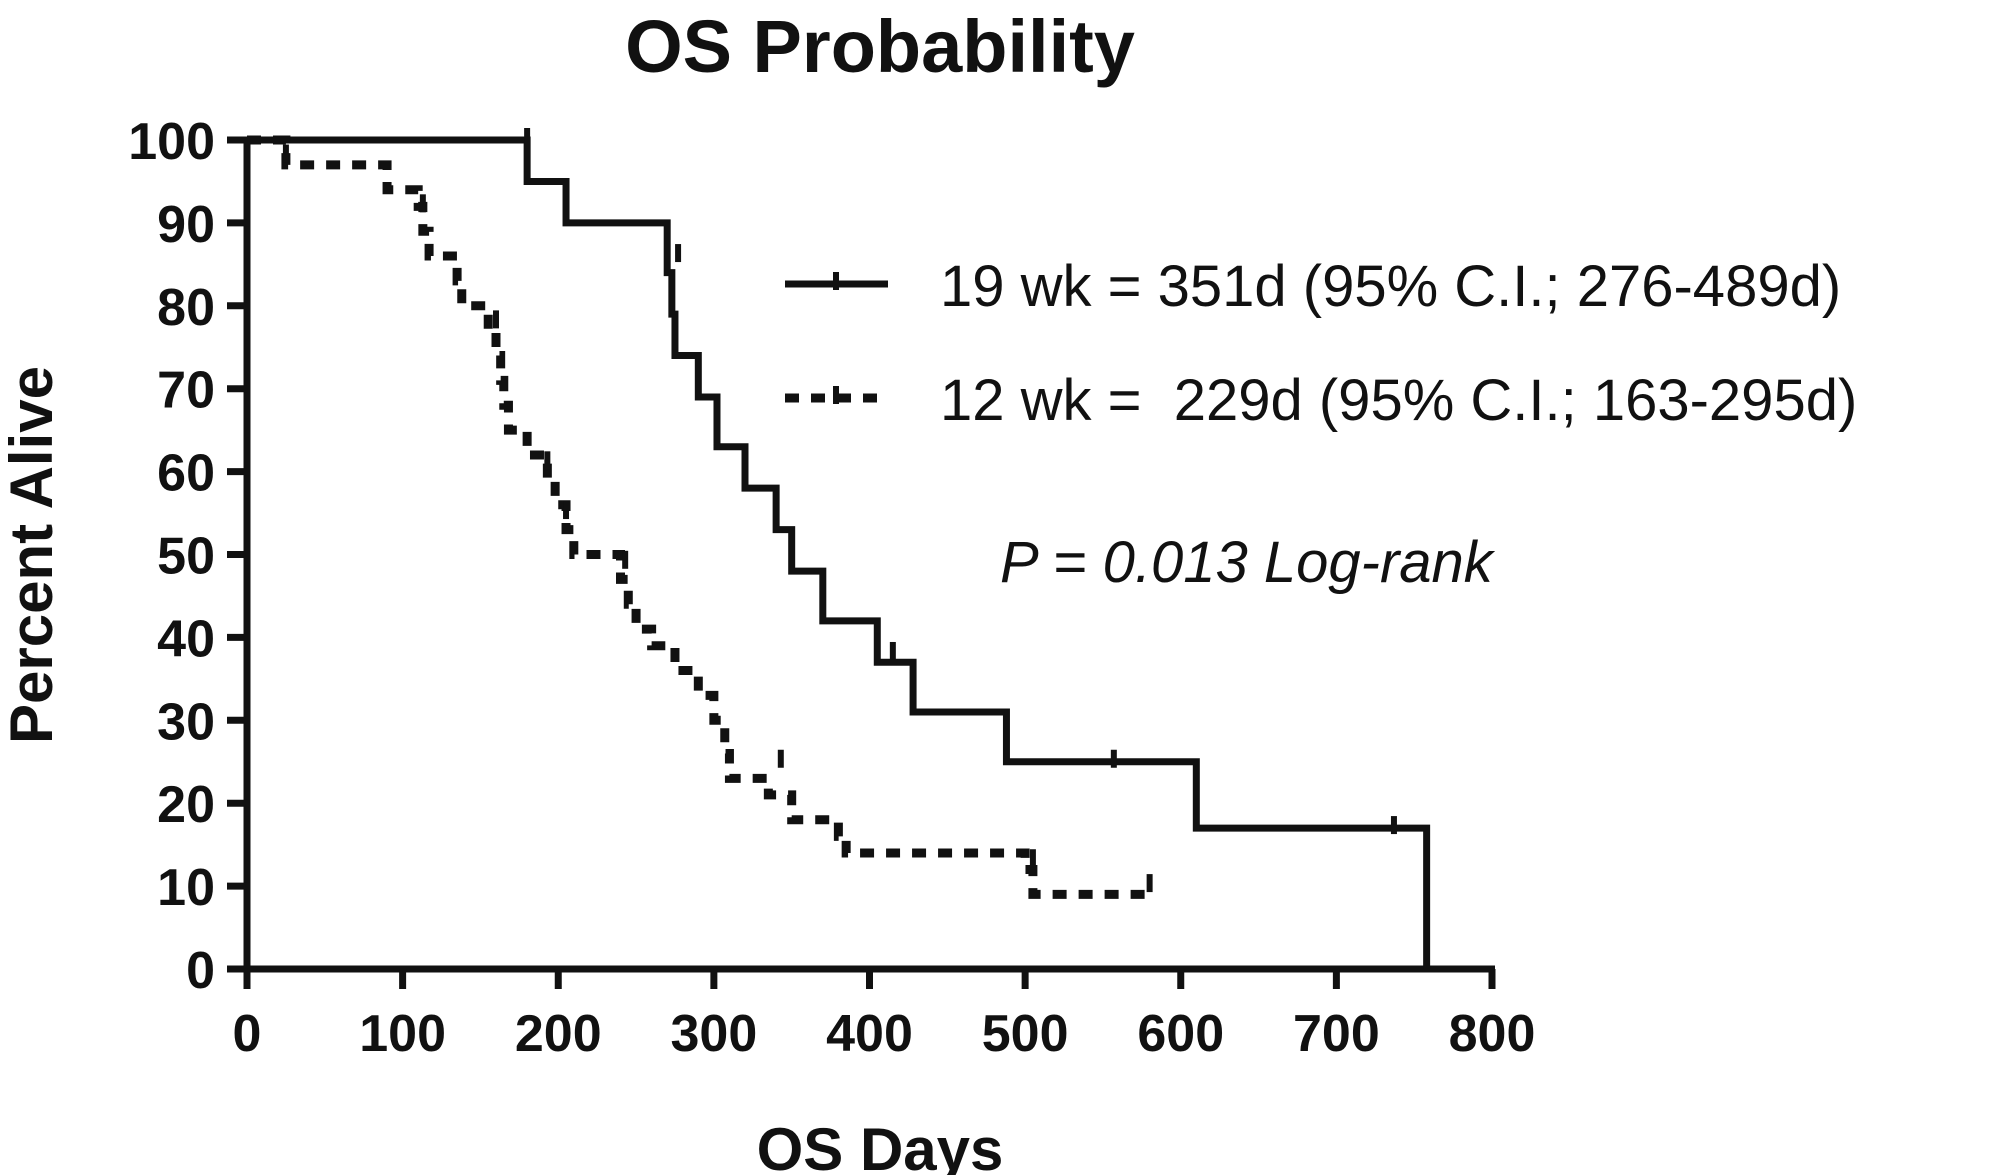  Describe the element at coordinates (1180, 1034) in the screenshot. I see `x-tick-label: 600` at that location.